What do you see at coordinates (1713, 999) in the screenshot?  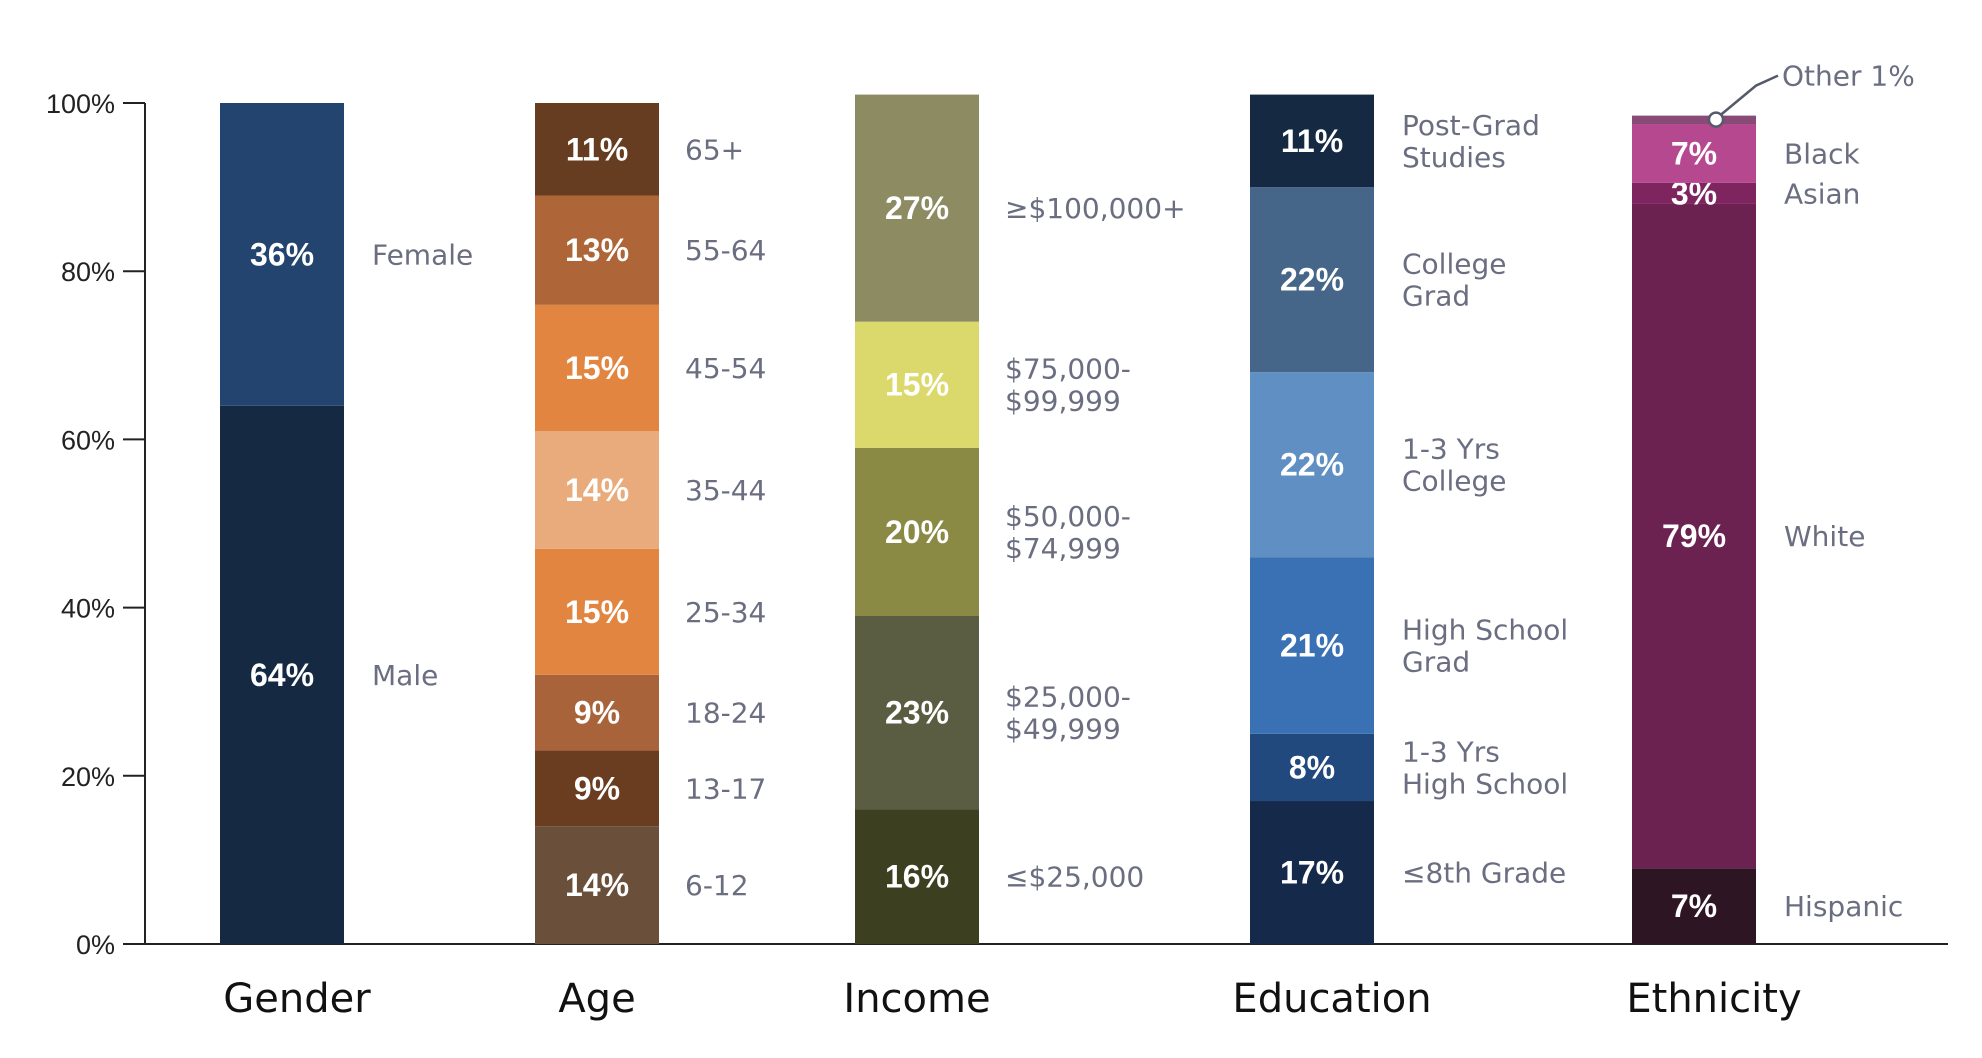 I see `category-label: Ethnicity` at bounding box center [1713, 999].